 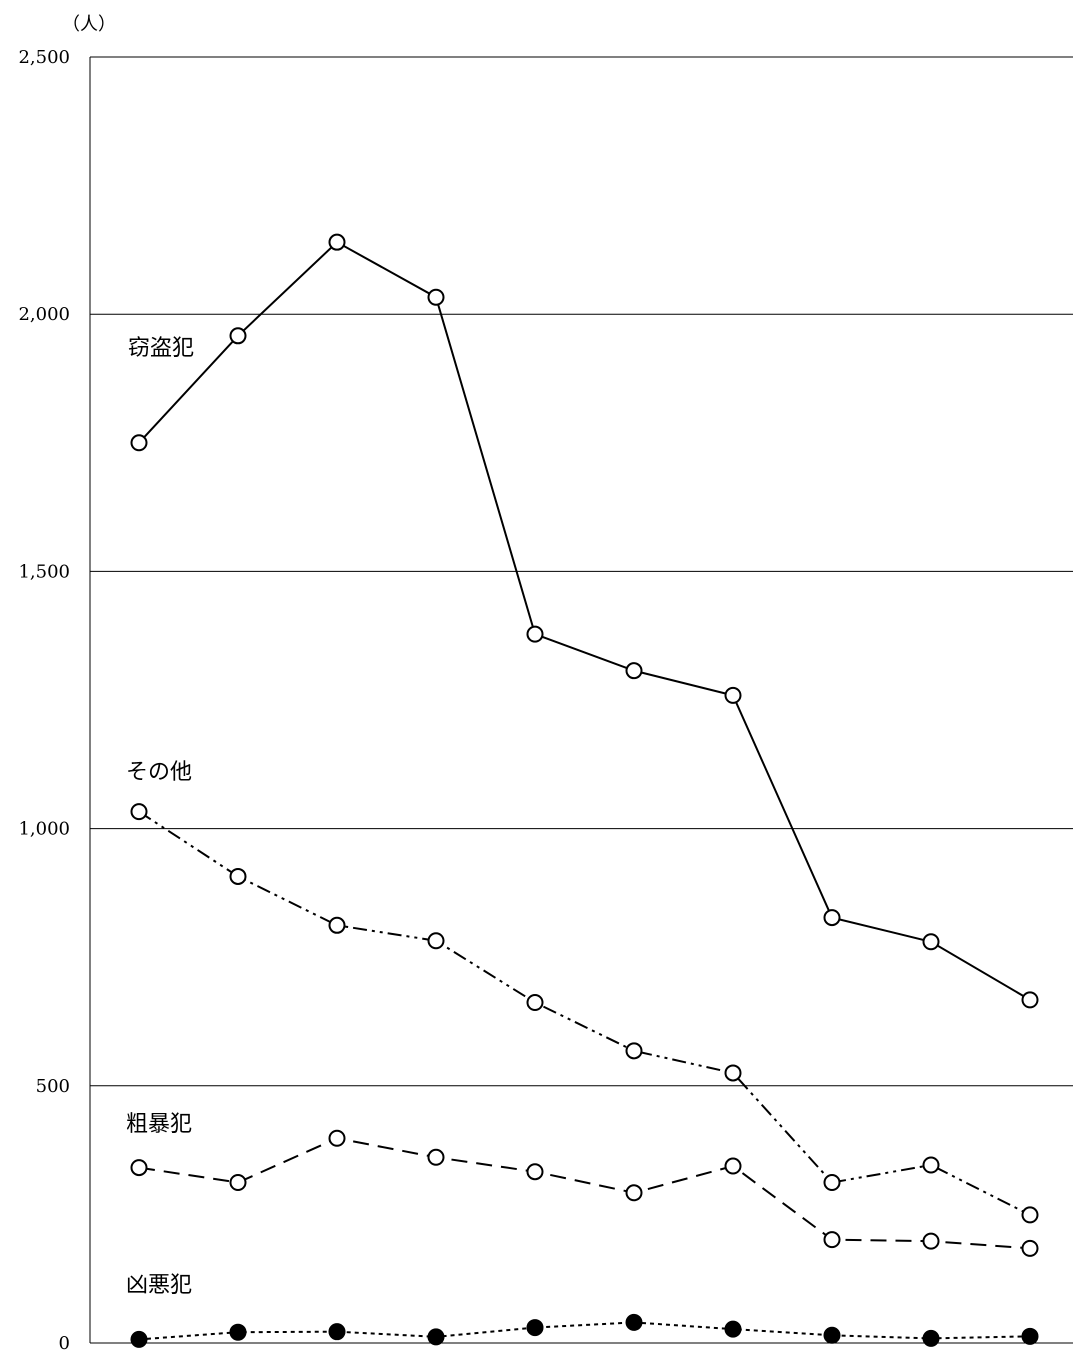 What do you see at coordinates (159, 1124) in the screenshot?
I see `series-label: 粗暴犯` at bounding box center [159, 1124].